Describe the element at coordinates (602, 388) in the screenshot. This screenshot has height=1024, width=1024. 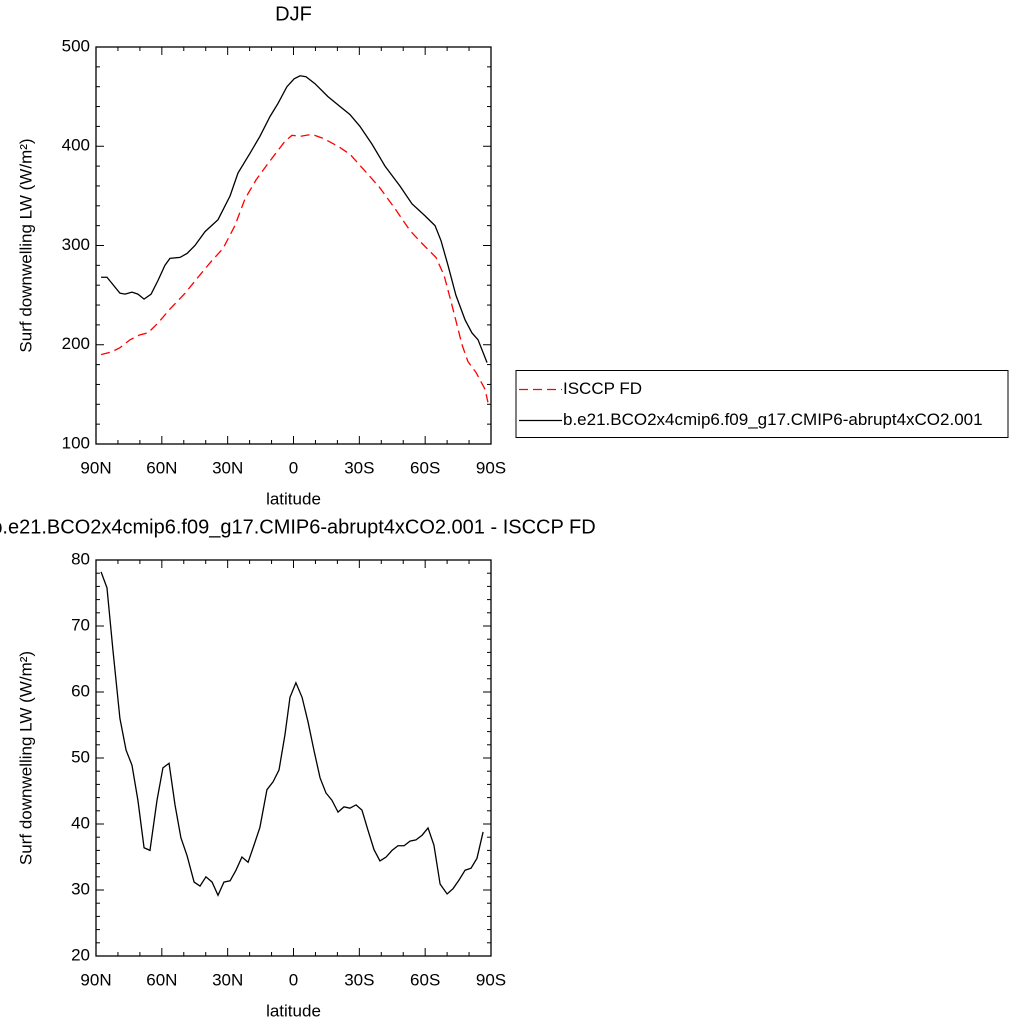
I see `legend-label: ISCCP FD` at that location.